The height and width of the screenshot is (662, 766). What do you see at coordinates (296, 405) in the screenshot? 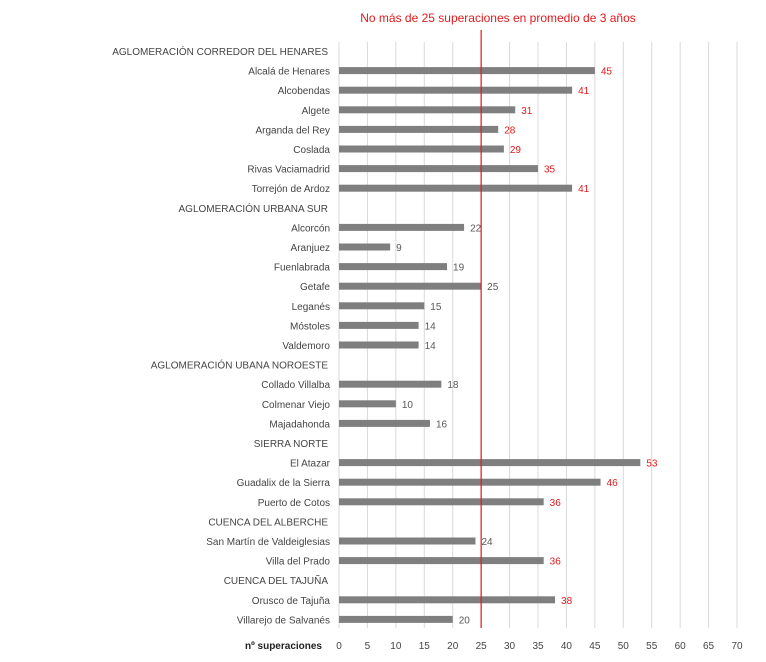
I see `category-label: Colmenar Viejo` at bounding box center [296, 405].